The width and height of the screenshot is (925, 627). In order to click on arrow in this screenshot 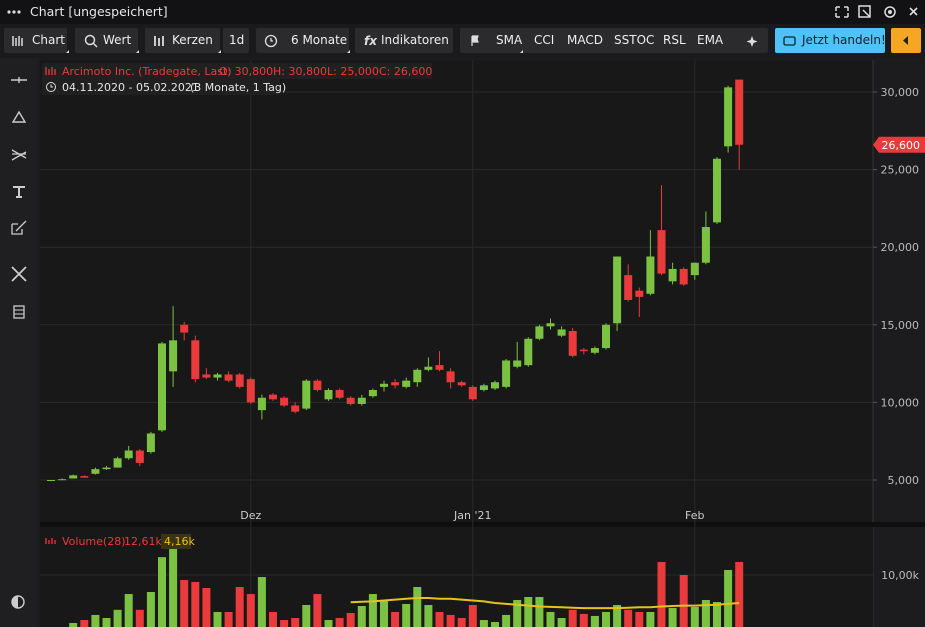, I will do `click(905, 40)`.